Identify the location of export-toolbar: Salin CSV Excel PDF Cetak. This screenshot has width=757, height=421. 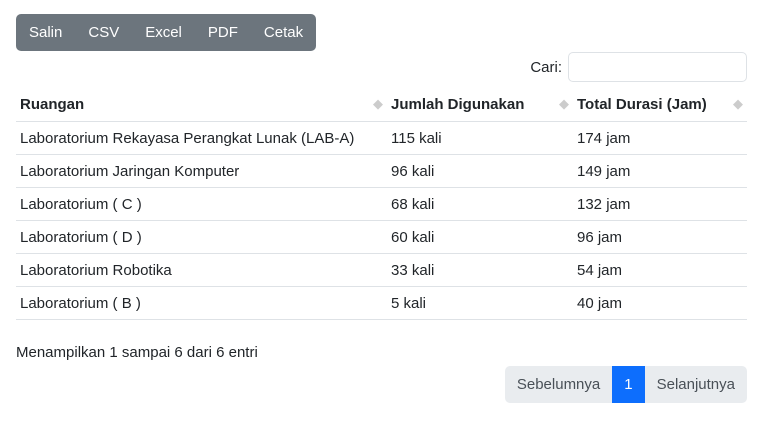
(166, 32).